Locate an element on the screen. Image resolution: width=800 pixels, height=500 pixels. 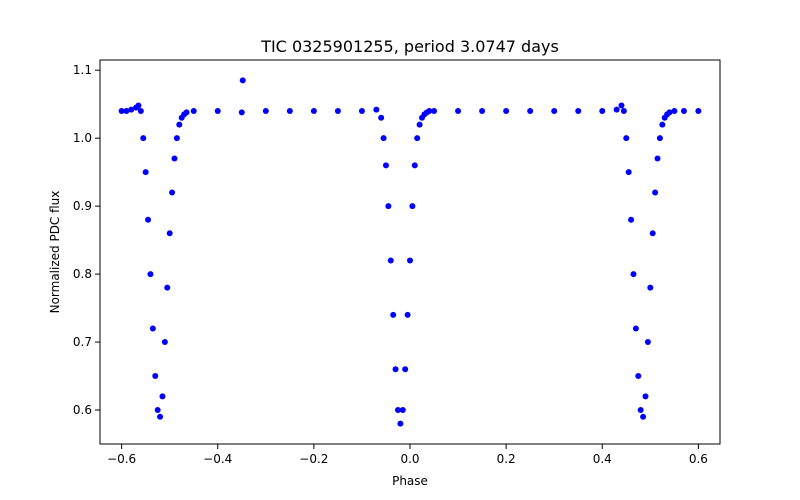
y-tick-label: 0.7 is located at coordinates (82, 342).